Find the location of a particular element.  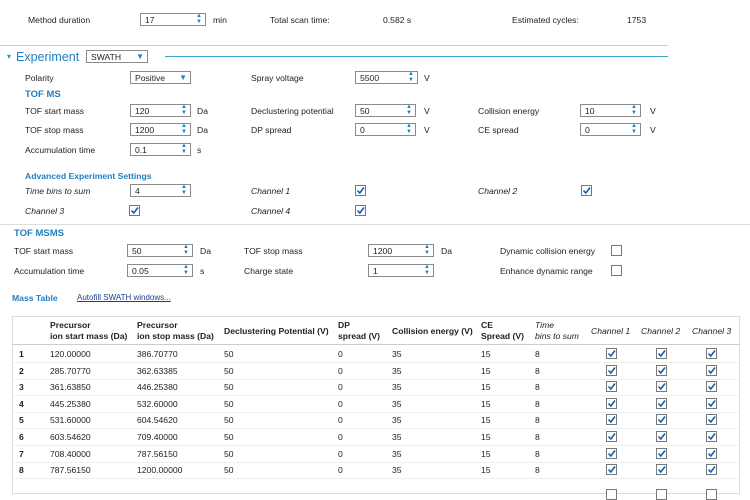

label: DP spread is located at coordinates (271, 130).